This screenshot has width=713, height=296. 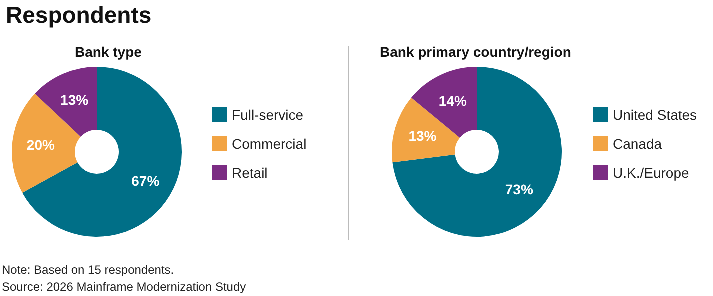 I want to click on source-note: Source: 2026 Mainframe Modernization Study, so click(x=124, y=287).